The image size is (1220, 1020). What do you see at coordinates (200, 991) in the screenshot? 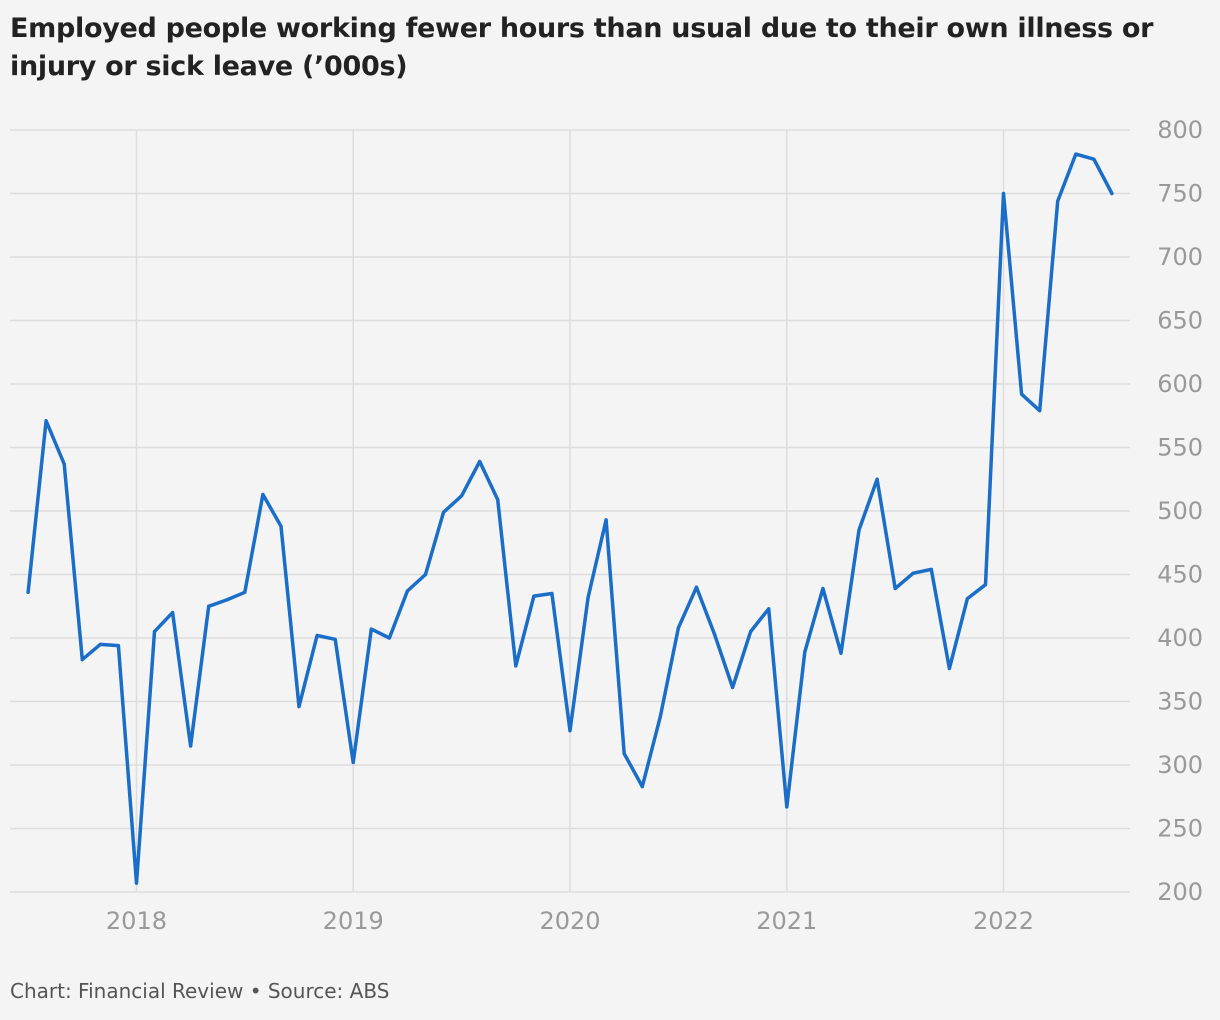
I see `source-footer: Chart: Financial Review • Source: ABS` at bounding box center [200, 991].